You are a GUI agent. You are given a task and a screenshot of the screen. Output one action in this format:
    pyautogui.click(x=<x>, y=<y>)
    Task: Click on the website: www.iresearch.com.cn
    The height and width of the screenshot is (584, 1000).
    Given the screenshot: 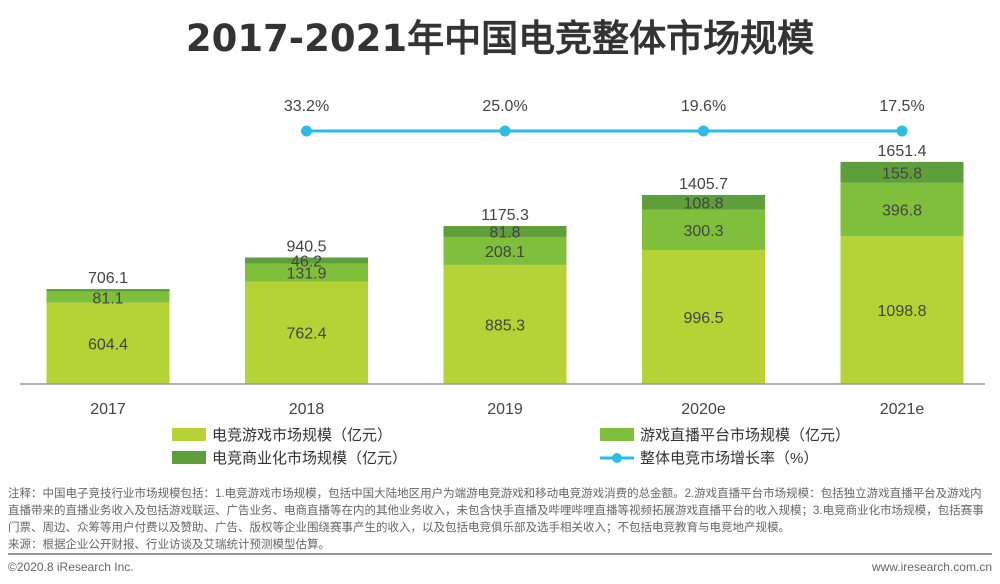 What is the action you would take?
    pyautogui.click(x=931, y=567)
    